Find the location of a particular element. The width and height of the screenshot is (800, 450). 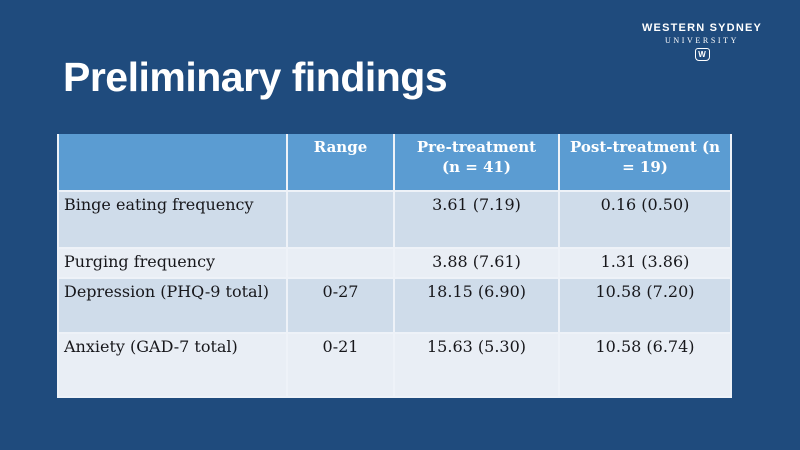

post-treatment-value: 10.58 (6.74) is located at coordinates (645, 365).